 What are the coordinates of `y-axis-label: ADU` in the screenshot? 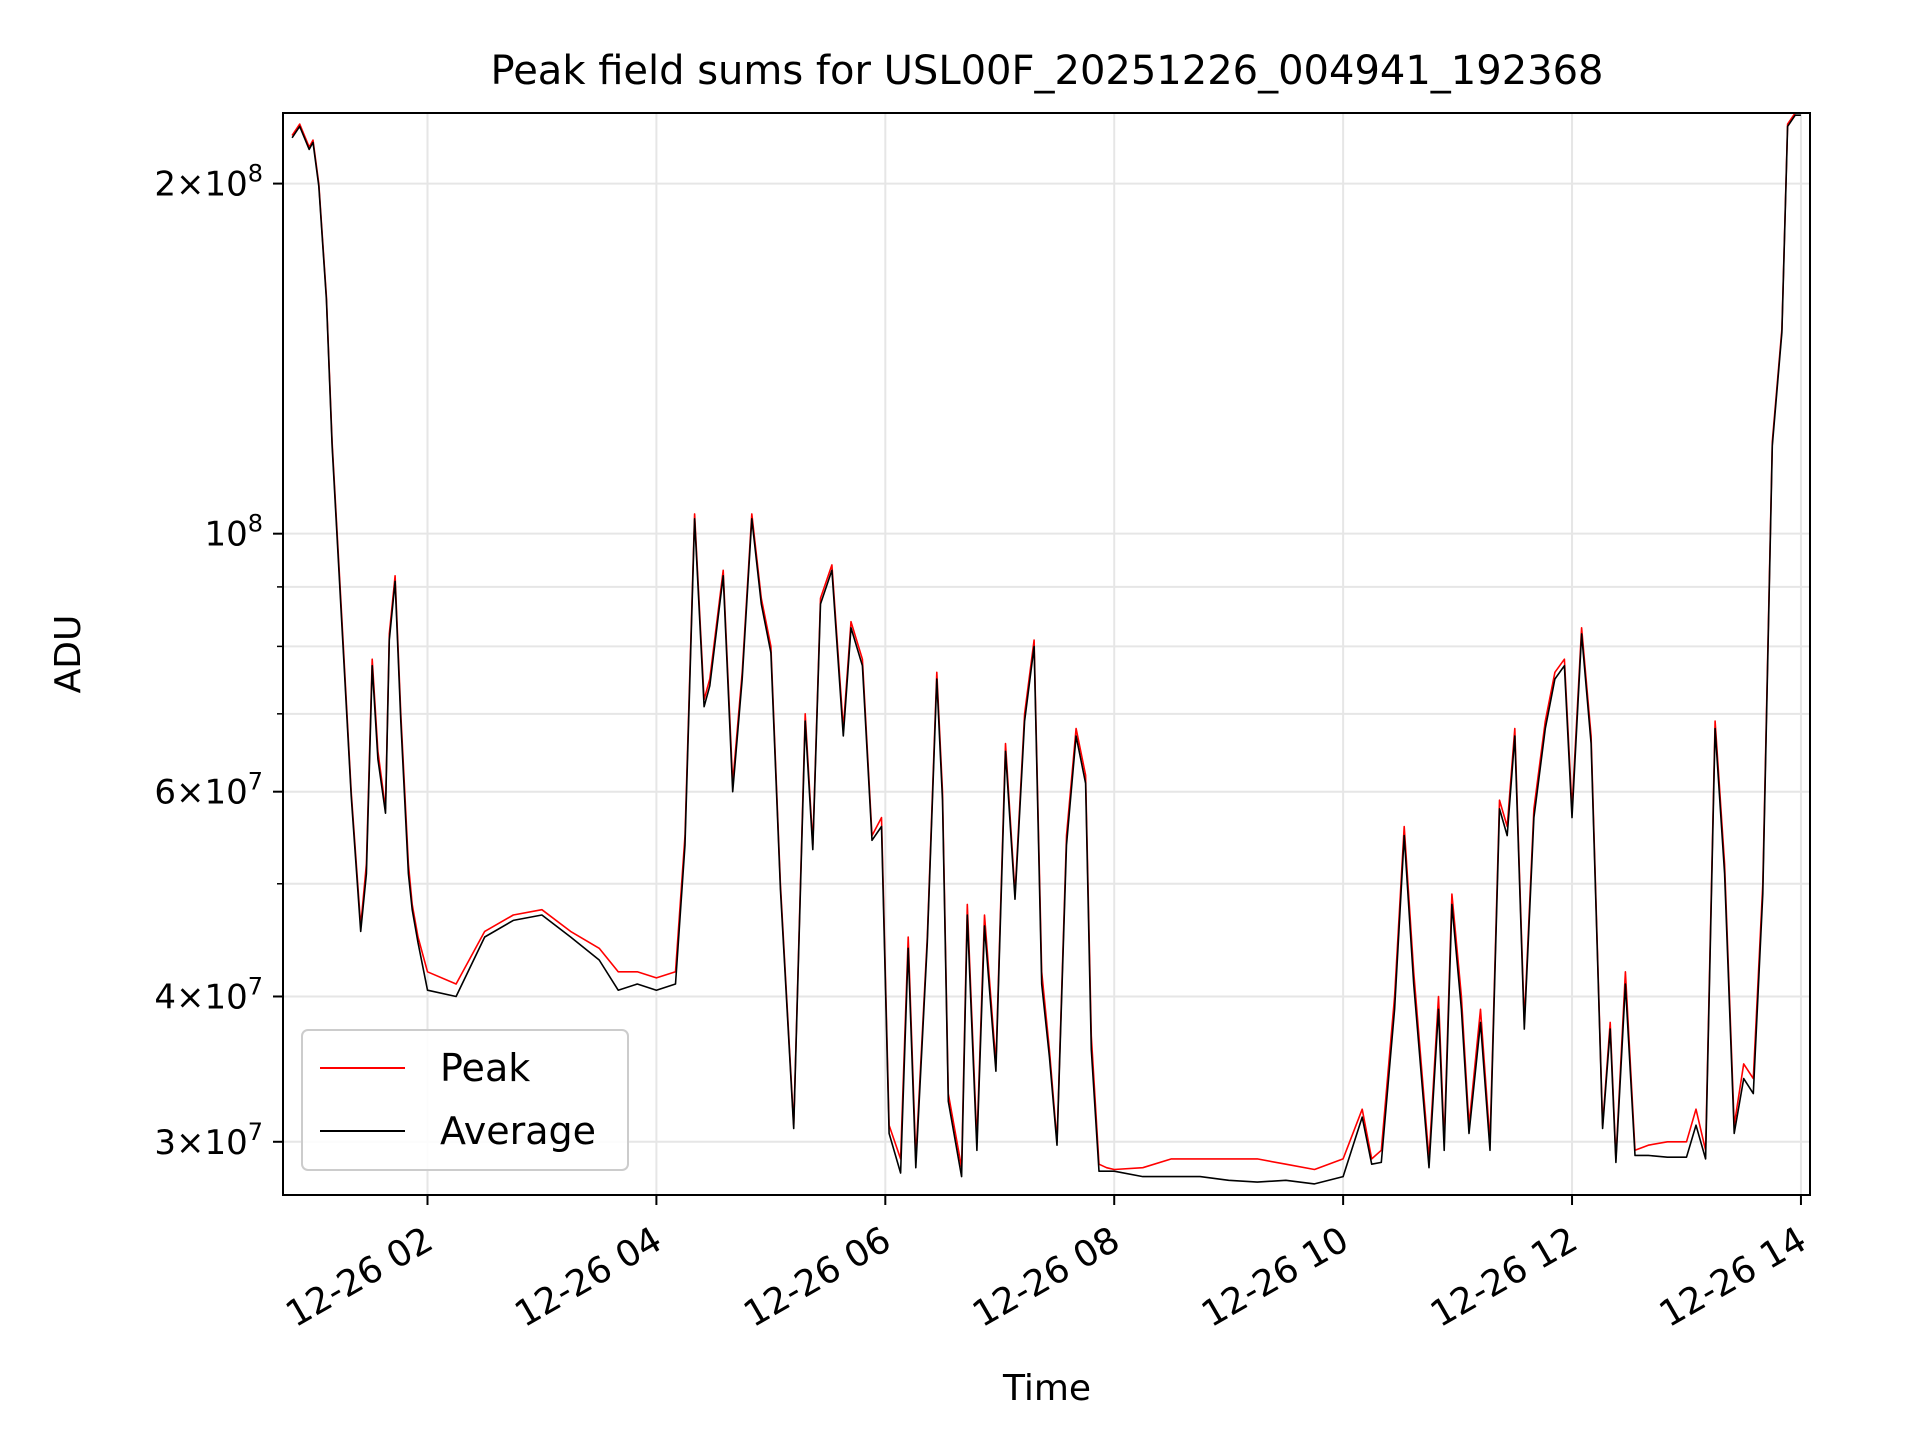 It's located at (68, 654).